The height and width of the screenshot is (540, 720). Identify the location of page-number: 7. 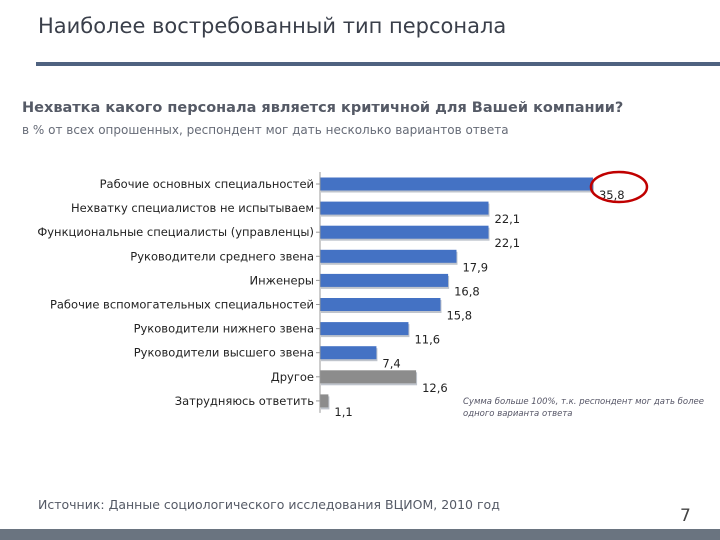
(685, 516).